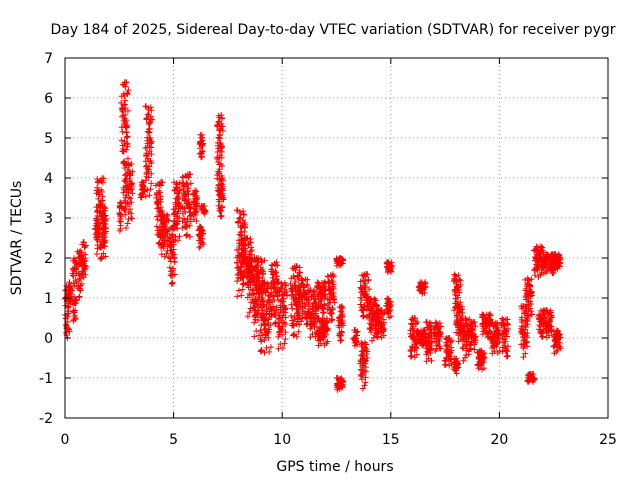 This screenshot has width=640, height=480. What do you see at coordinates (334, 467) in the screenshot?
I see `x-axis-label: GPS time / hours` at bounding box center [334, 467].